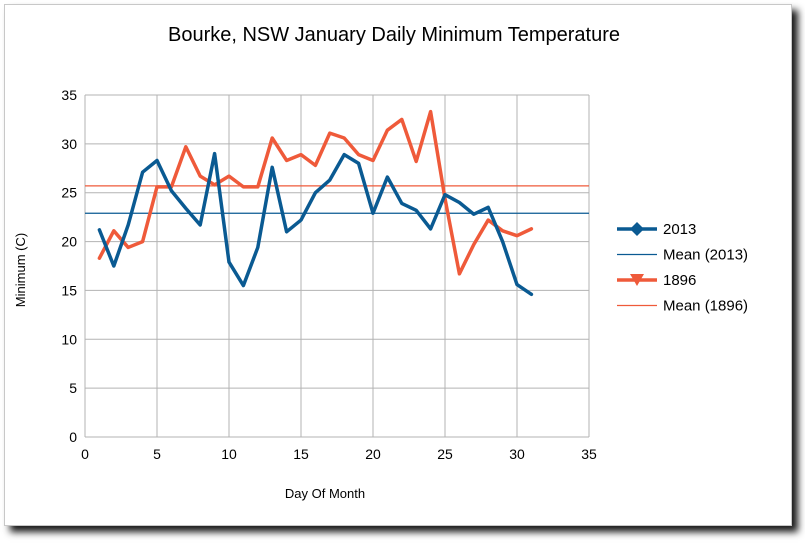 The height and width of the screenshot is (543, 805). Describe the element at coordinates (315, 224) in the screenshot. I see `series-line-2013` at that location.